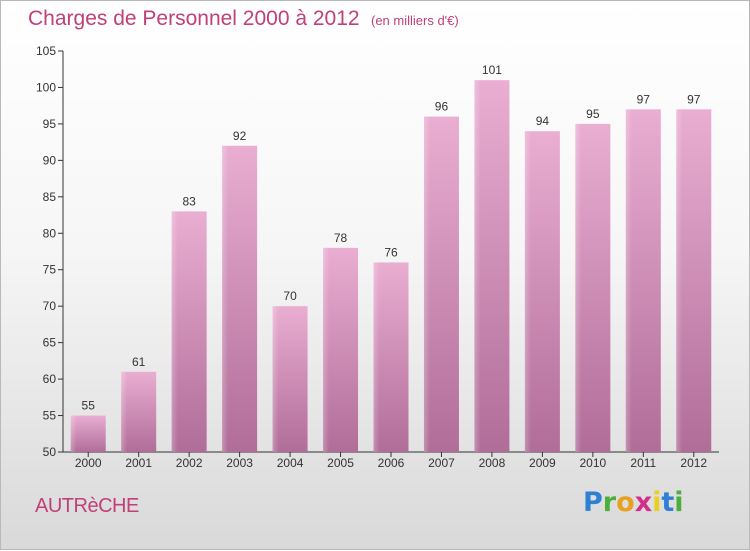 This screenshot has width=750, height=551. What do you see at coordinates (492, 70) in the screenshot?
I see `data-label-2008: 101` at bounding box center [492, 70].